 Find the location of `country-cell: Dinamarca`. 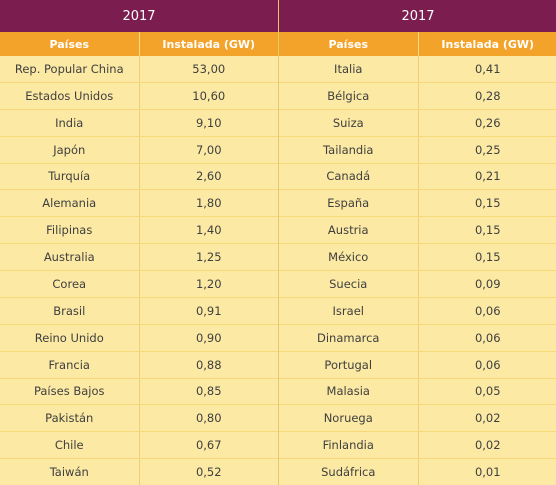

country-cell: Dinamarca is located at coordinates (348, 337).